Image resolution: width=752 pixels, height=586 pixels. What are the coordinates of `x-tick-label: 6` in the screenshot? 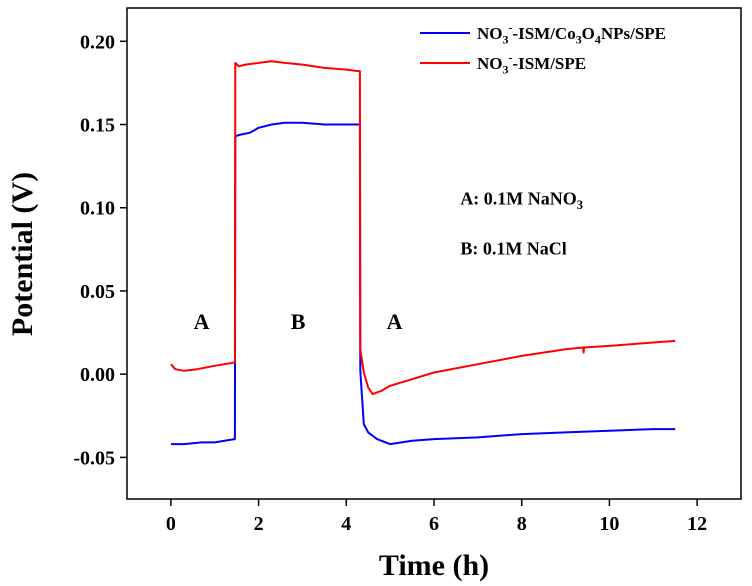 It's located at (434, 524).